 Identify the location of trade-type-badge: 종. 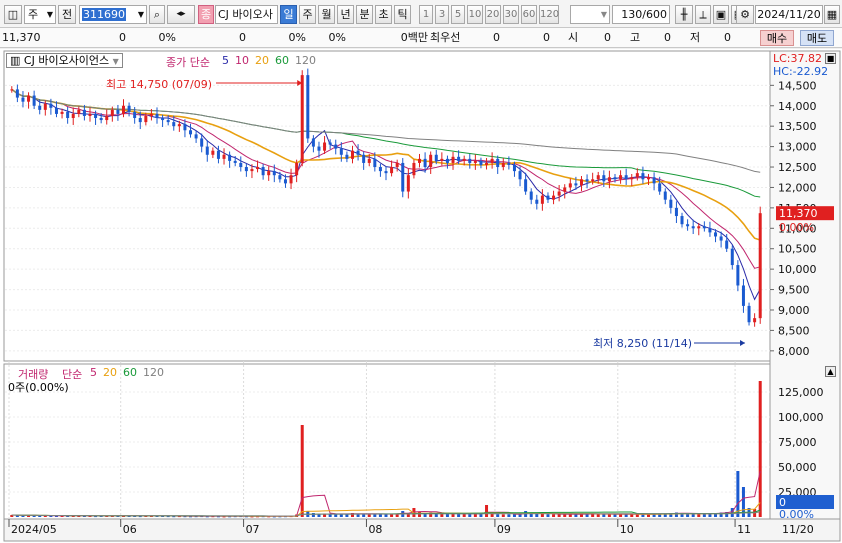
(206, 14).